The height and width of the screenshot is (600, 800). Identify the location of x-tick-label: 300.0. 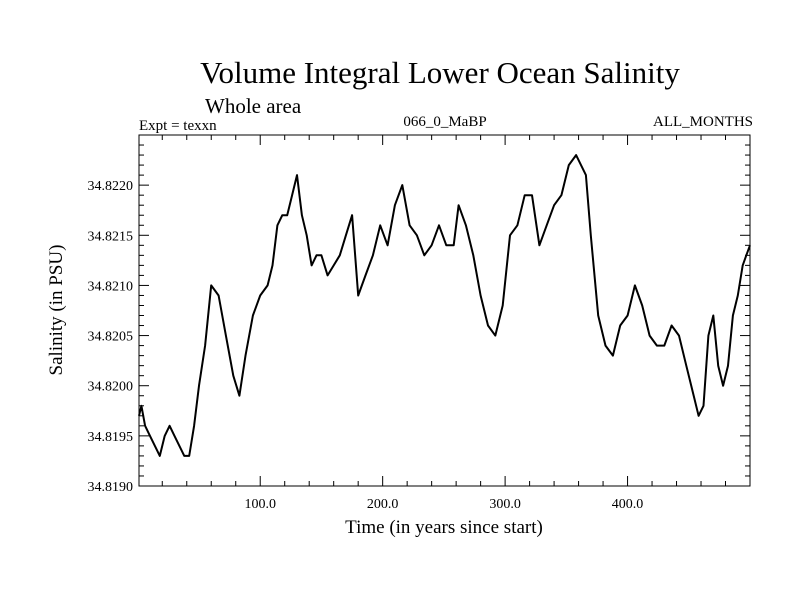
(505, 504).